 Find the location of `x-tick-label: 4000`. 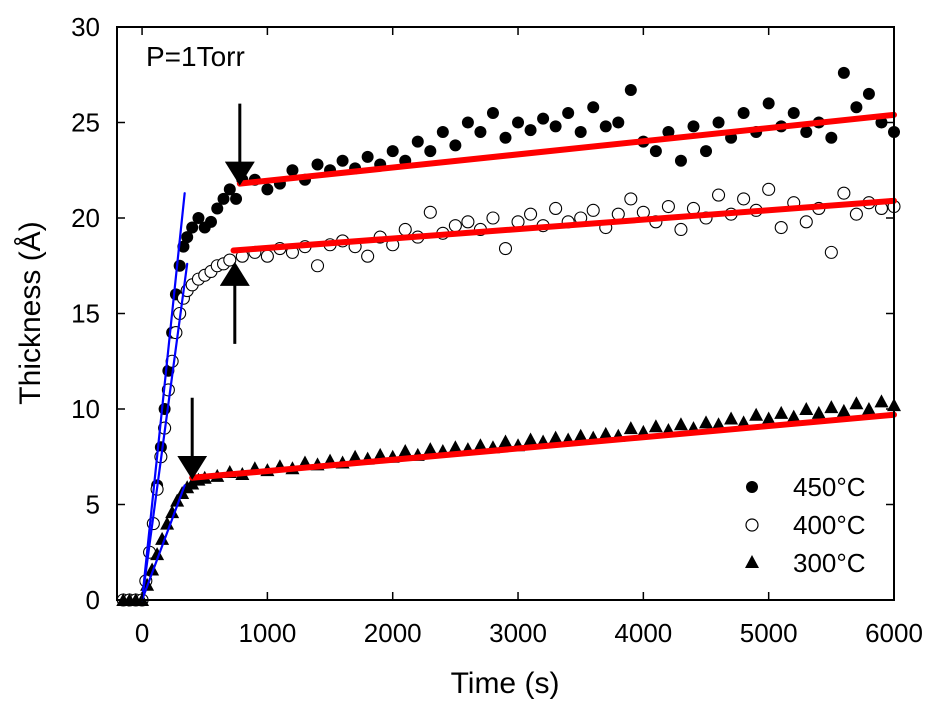

x-tick-label: 4000 is located at coordinates (643, 633).